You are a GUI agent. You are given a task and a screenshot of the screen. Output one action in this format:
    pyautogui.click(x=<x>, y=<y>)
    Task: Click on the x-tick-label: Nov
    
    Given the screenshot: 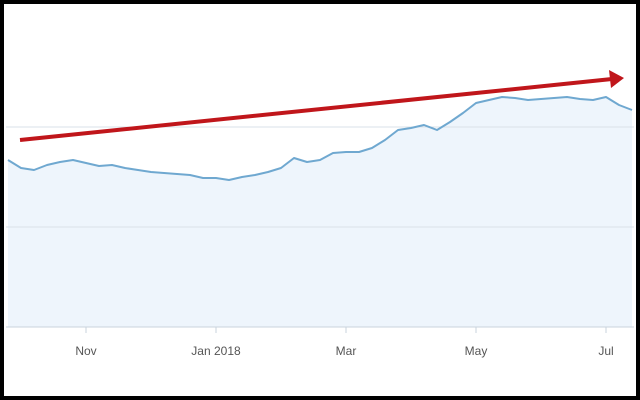 What is the action you would take?
    pyautogui.click(x=85, y=351)
    